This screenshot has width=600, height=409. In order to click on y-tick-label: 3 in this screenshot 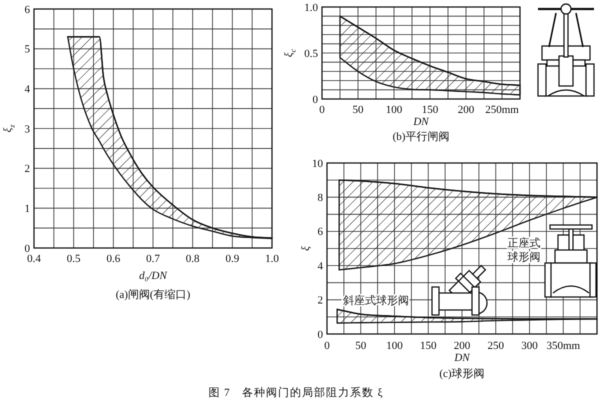, I will do `click(27, 129)`.